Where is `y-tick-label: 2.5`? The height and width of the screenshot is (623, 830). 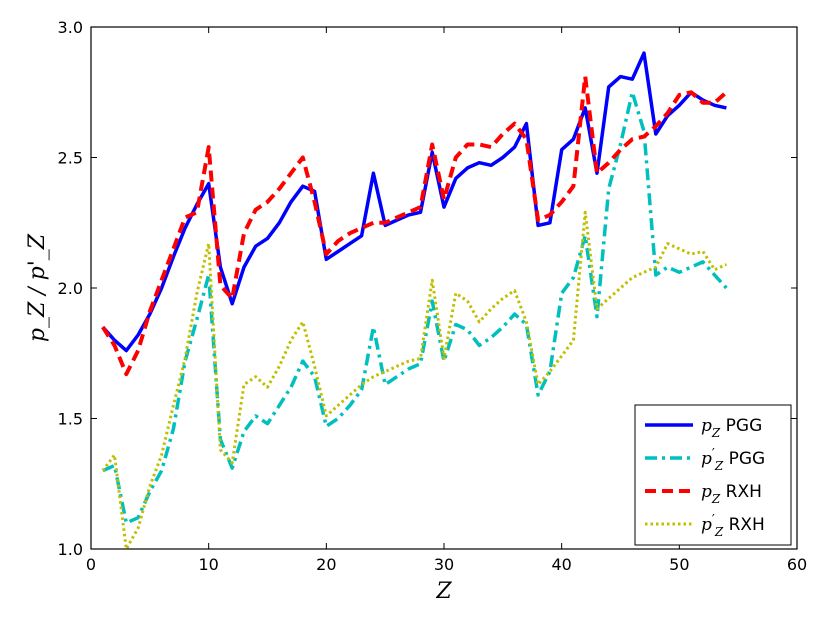
y-tick-label: 2.5 is located at coordinates (70, 158).